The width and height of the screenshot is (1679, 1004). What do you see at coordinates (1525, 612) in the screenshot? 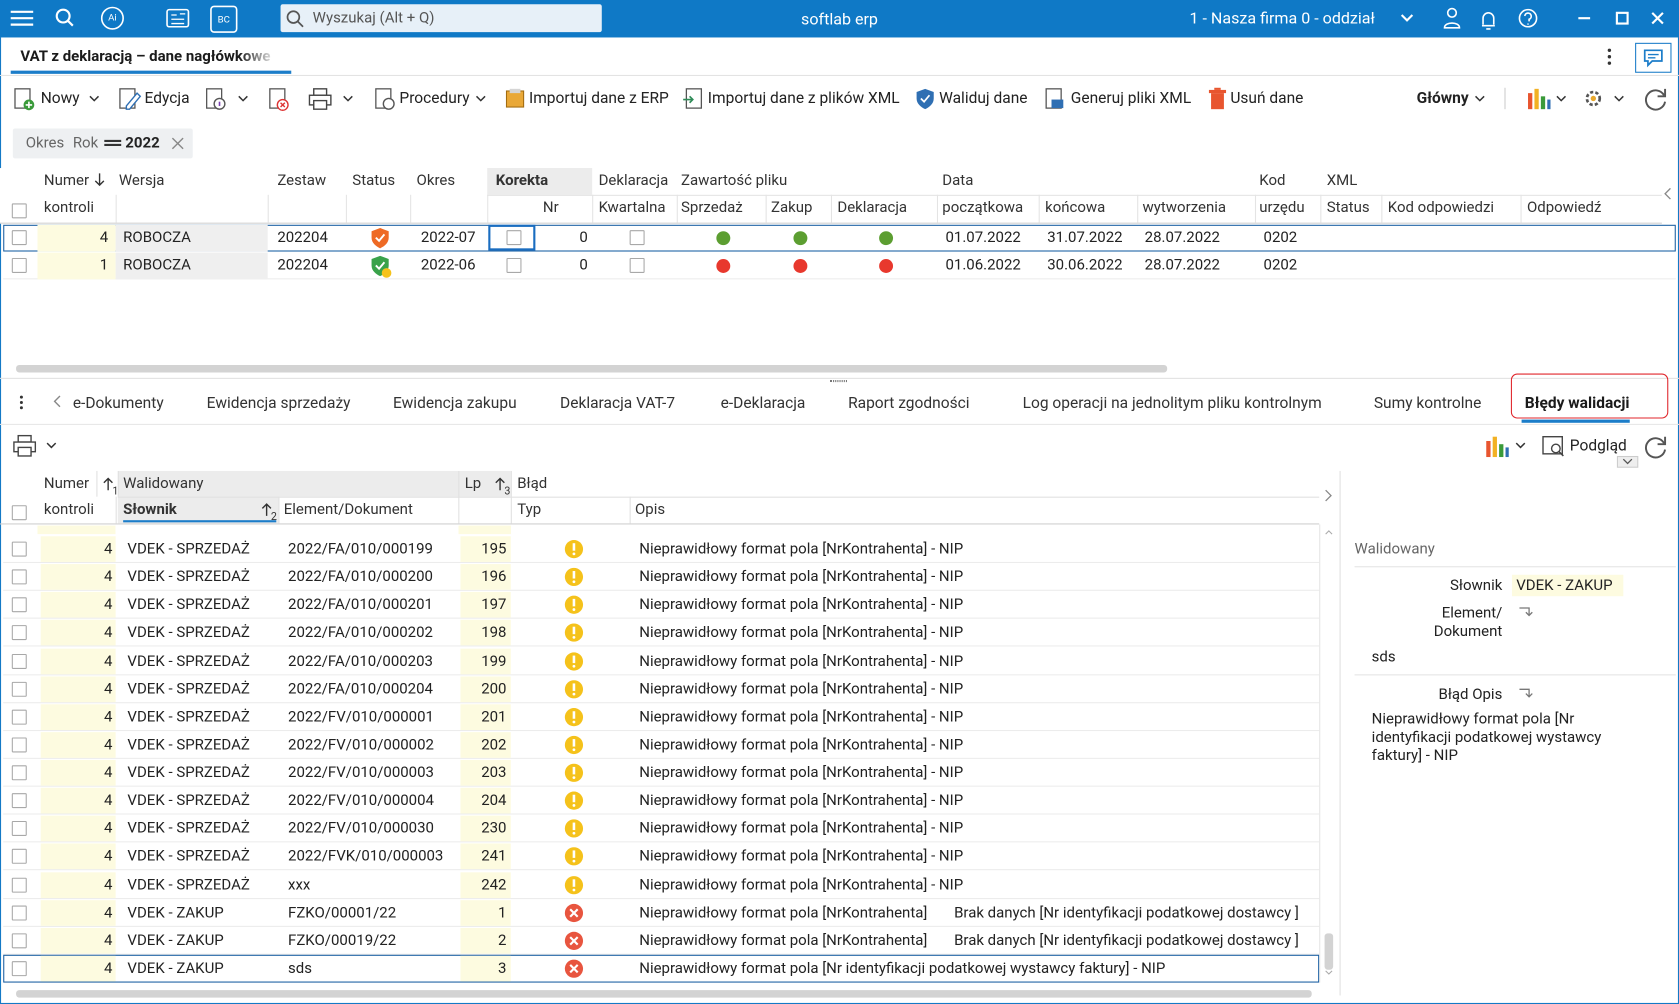
I see `expand-icon` at bounding box center [1525, 612].